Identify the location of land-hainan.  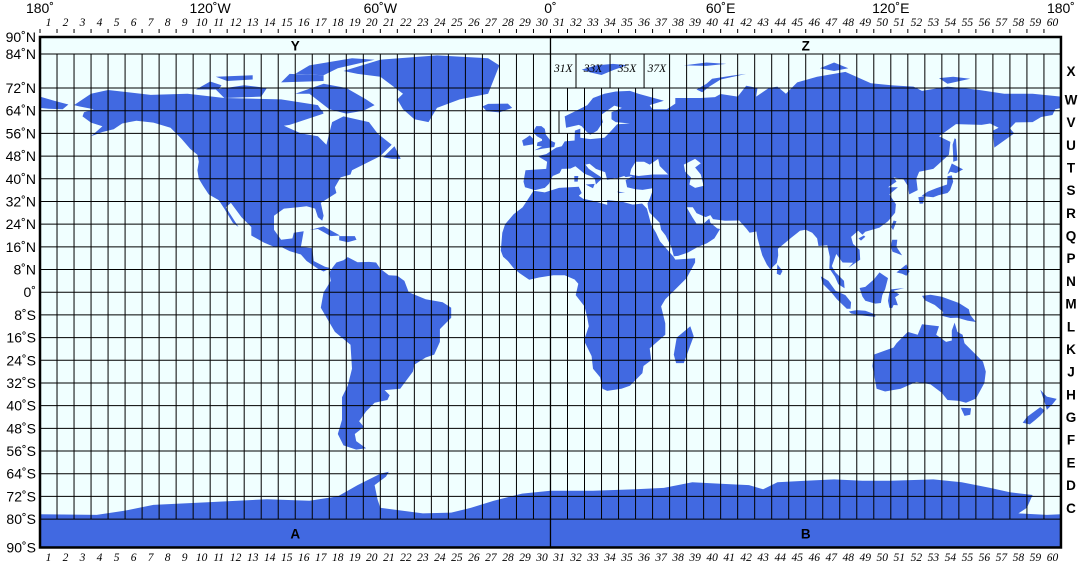
(862, 238).